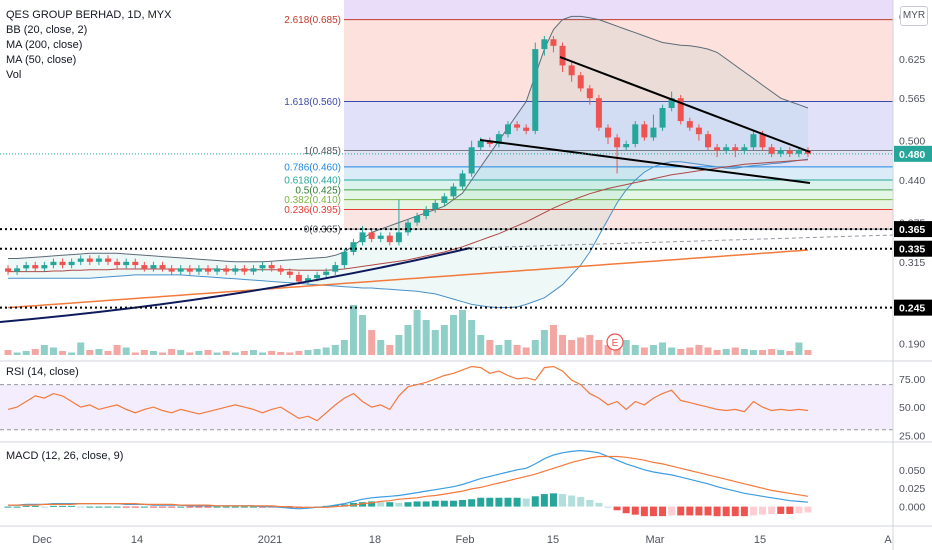  What do you see at coordinates (914, 16) in the screenshot?
I see `currency-button: MYR` at bounding box center [914, 16].